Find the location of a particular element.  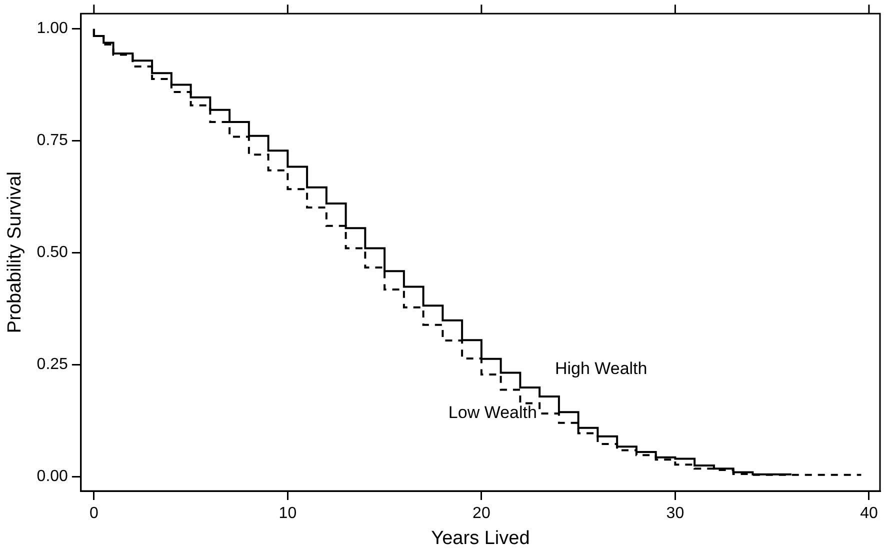

y-tick-label: 0.00 is located at coordinates (52, 477).